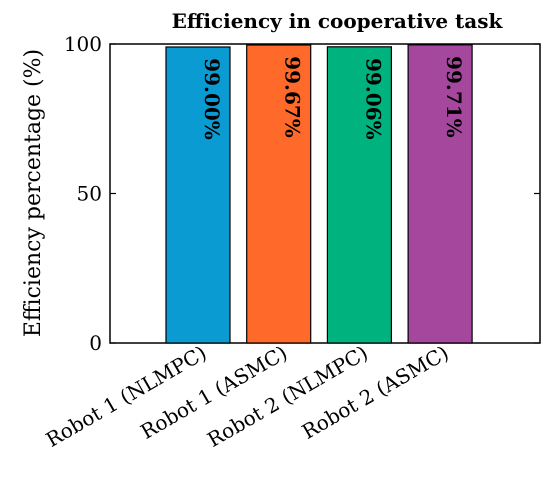  What do you see at coordinates (33, 193) in the screenshot?
I see `y-axis-label: Efficiency percentage (%)` at bounding box center [33, 193].